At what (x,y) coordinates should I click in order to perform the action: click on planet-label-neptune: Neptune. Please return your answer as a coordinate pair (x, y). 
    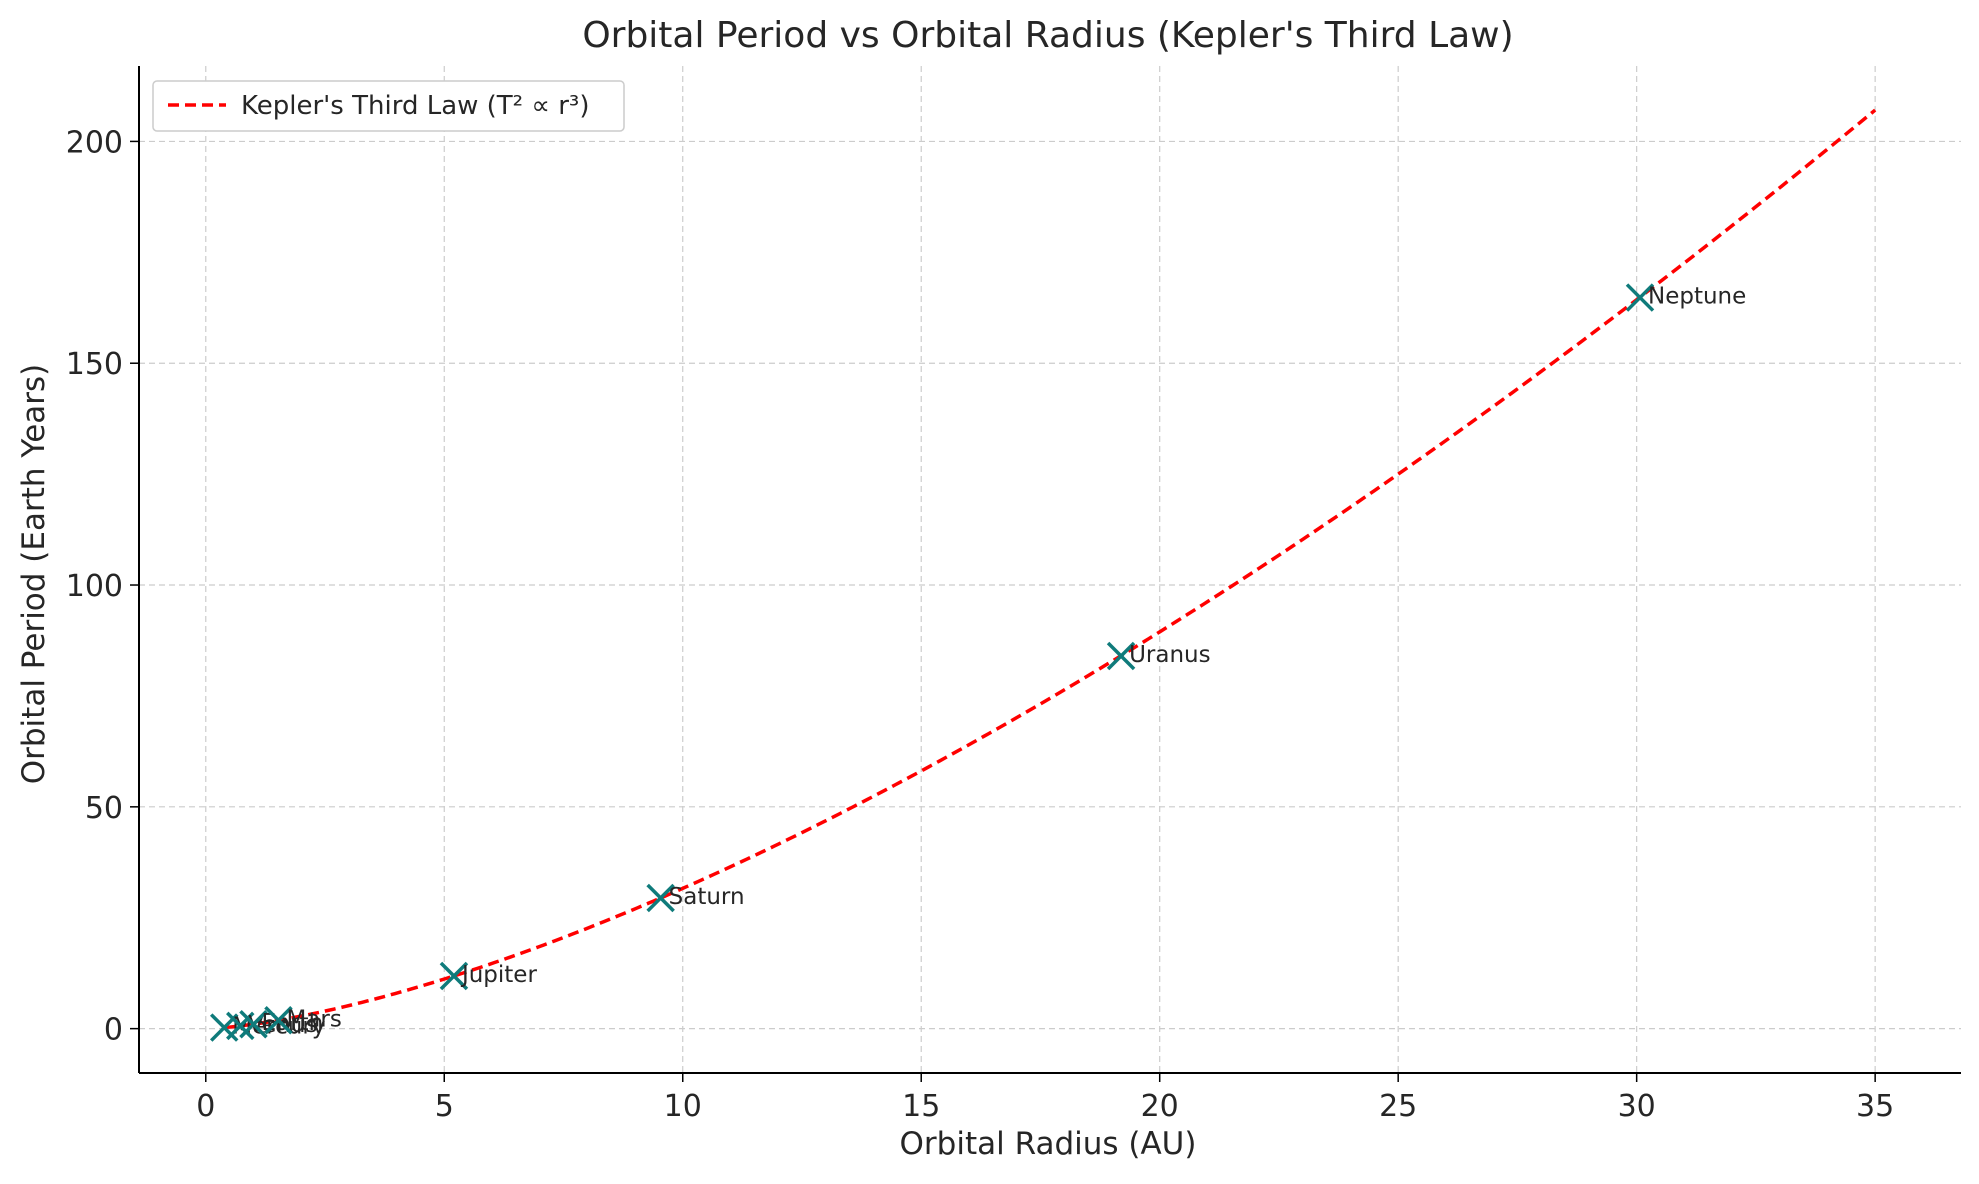
    Looking at the image, I should click on (1697, 297).